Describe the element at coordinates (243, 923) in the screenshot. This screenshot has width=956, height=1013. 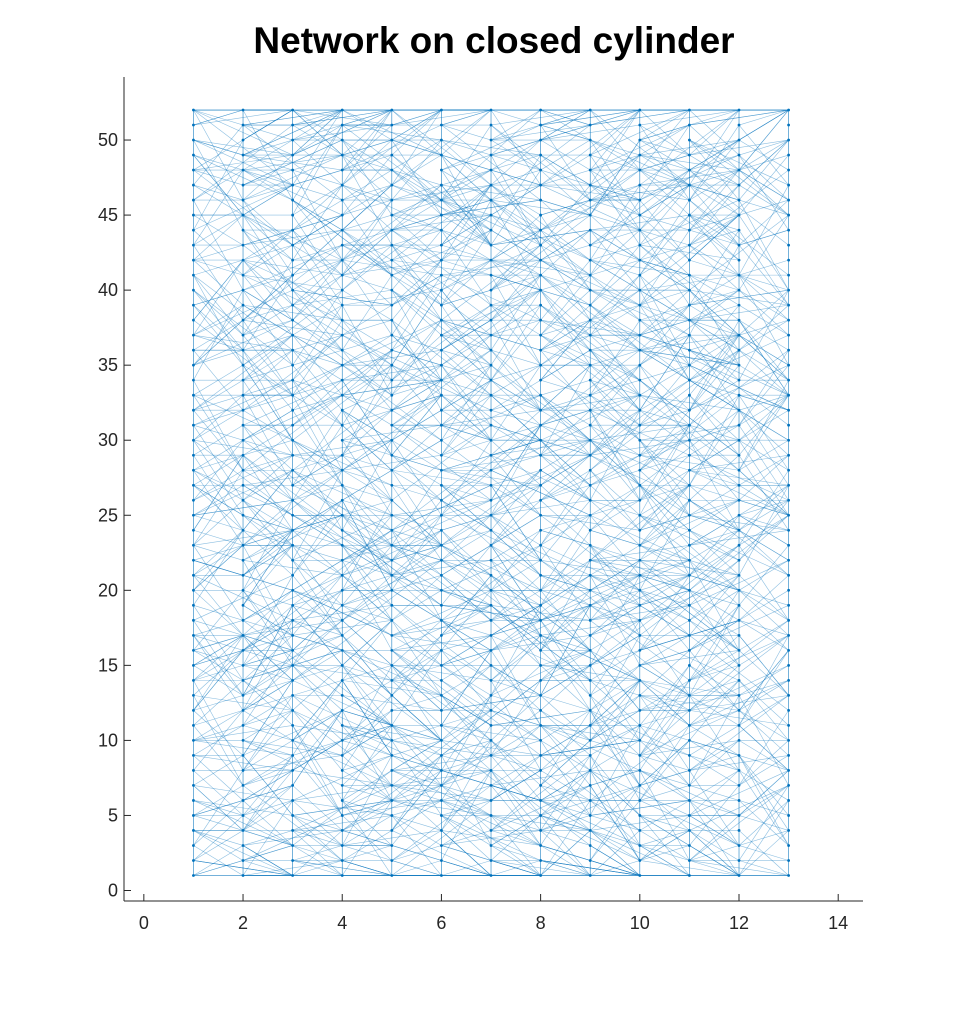
I see `x-tick-label: 2` at that location.